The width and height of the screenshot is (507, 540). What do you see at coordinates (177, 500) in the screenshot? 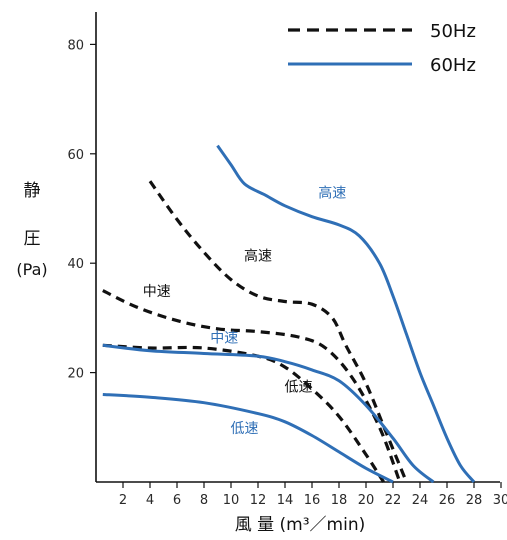
I see `x-tick-label: 6` at bounding box center [177, 500].